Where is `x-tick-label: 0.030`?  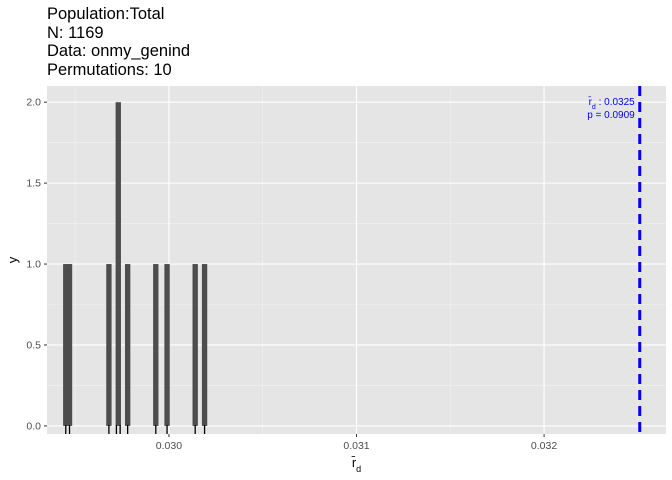
x-tick-label: 0.030 is located at coordinates (169, 446).